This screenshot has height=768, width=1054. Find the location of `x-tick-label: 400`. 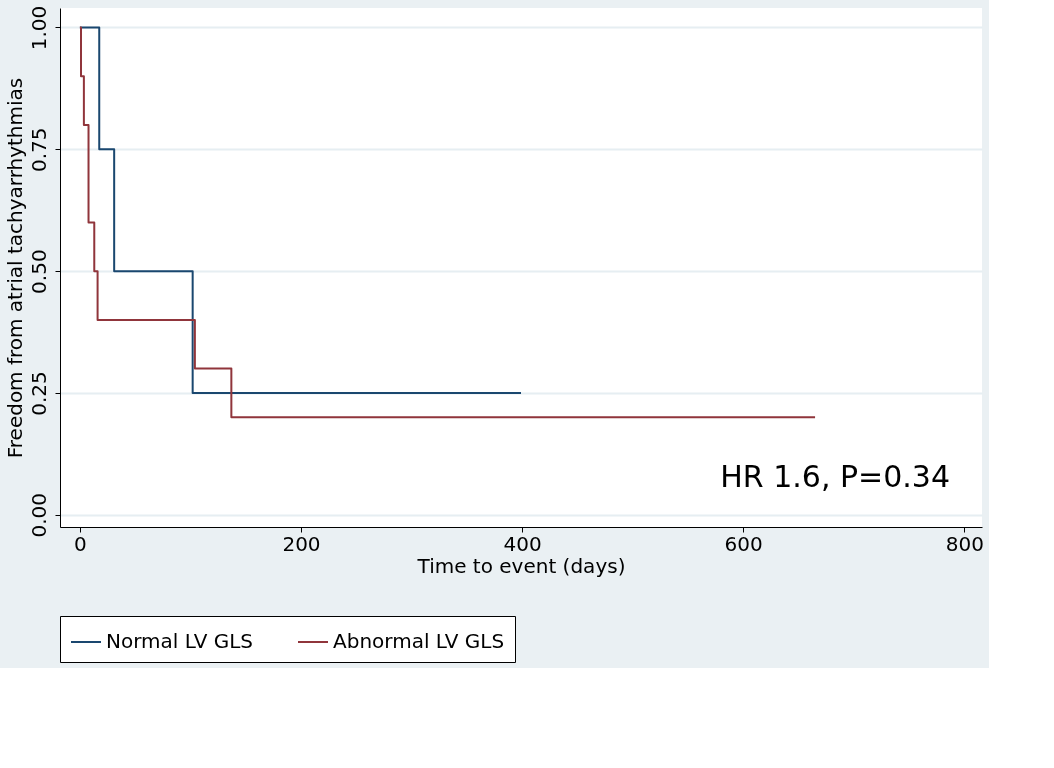

x-tick-label: 400 is located at coordinates (522, 543).